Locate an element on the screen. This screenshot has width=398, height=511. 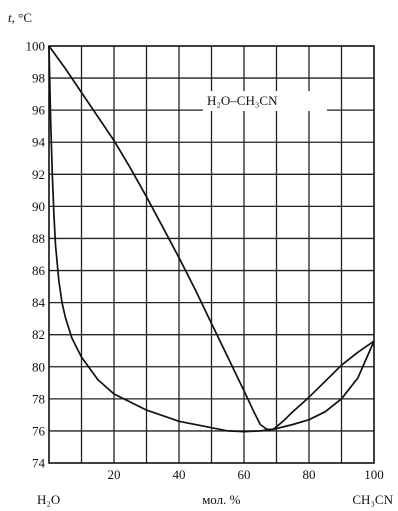
x-tick-label: 80 is located at coordinates (309, 474).